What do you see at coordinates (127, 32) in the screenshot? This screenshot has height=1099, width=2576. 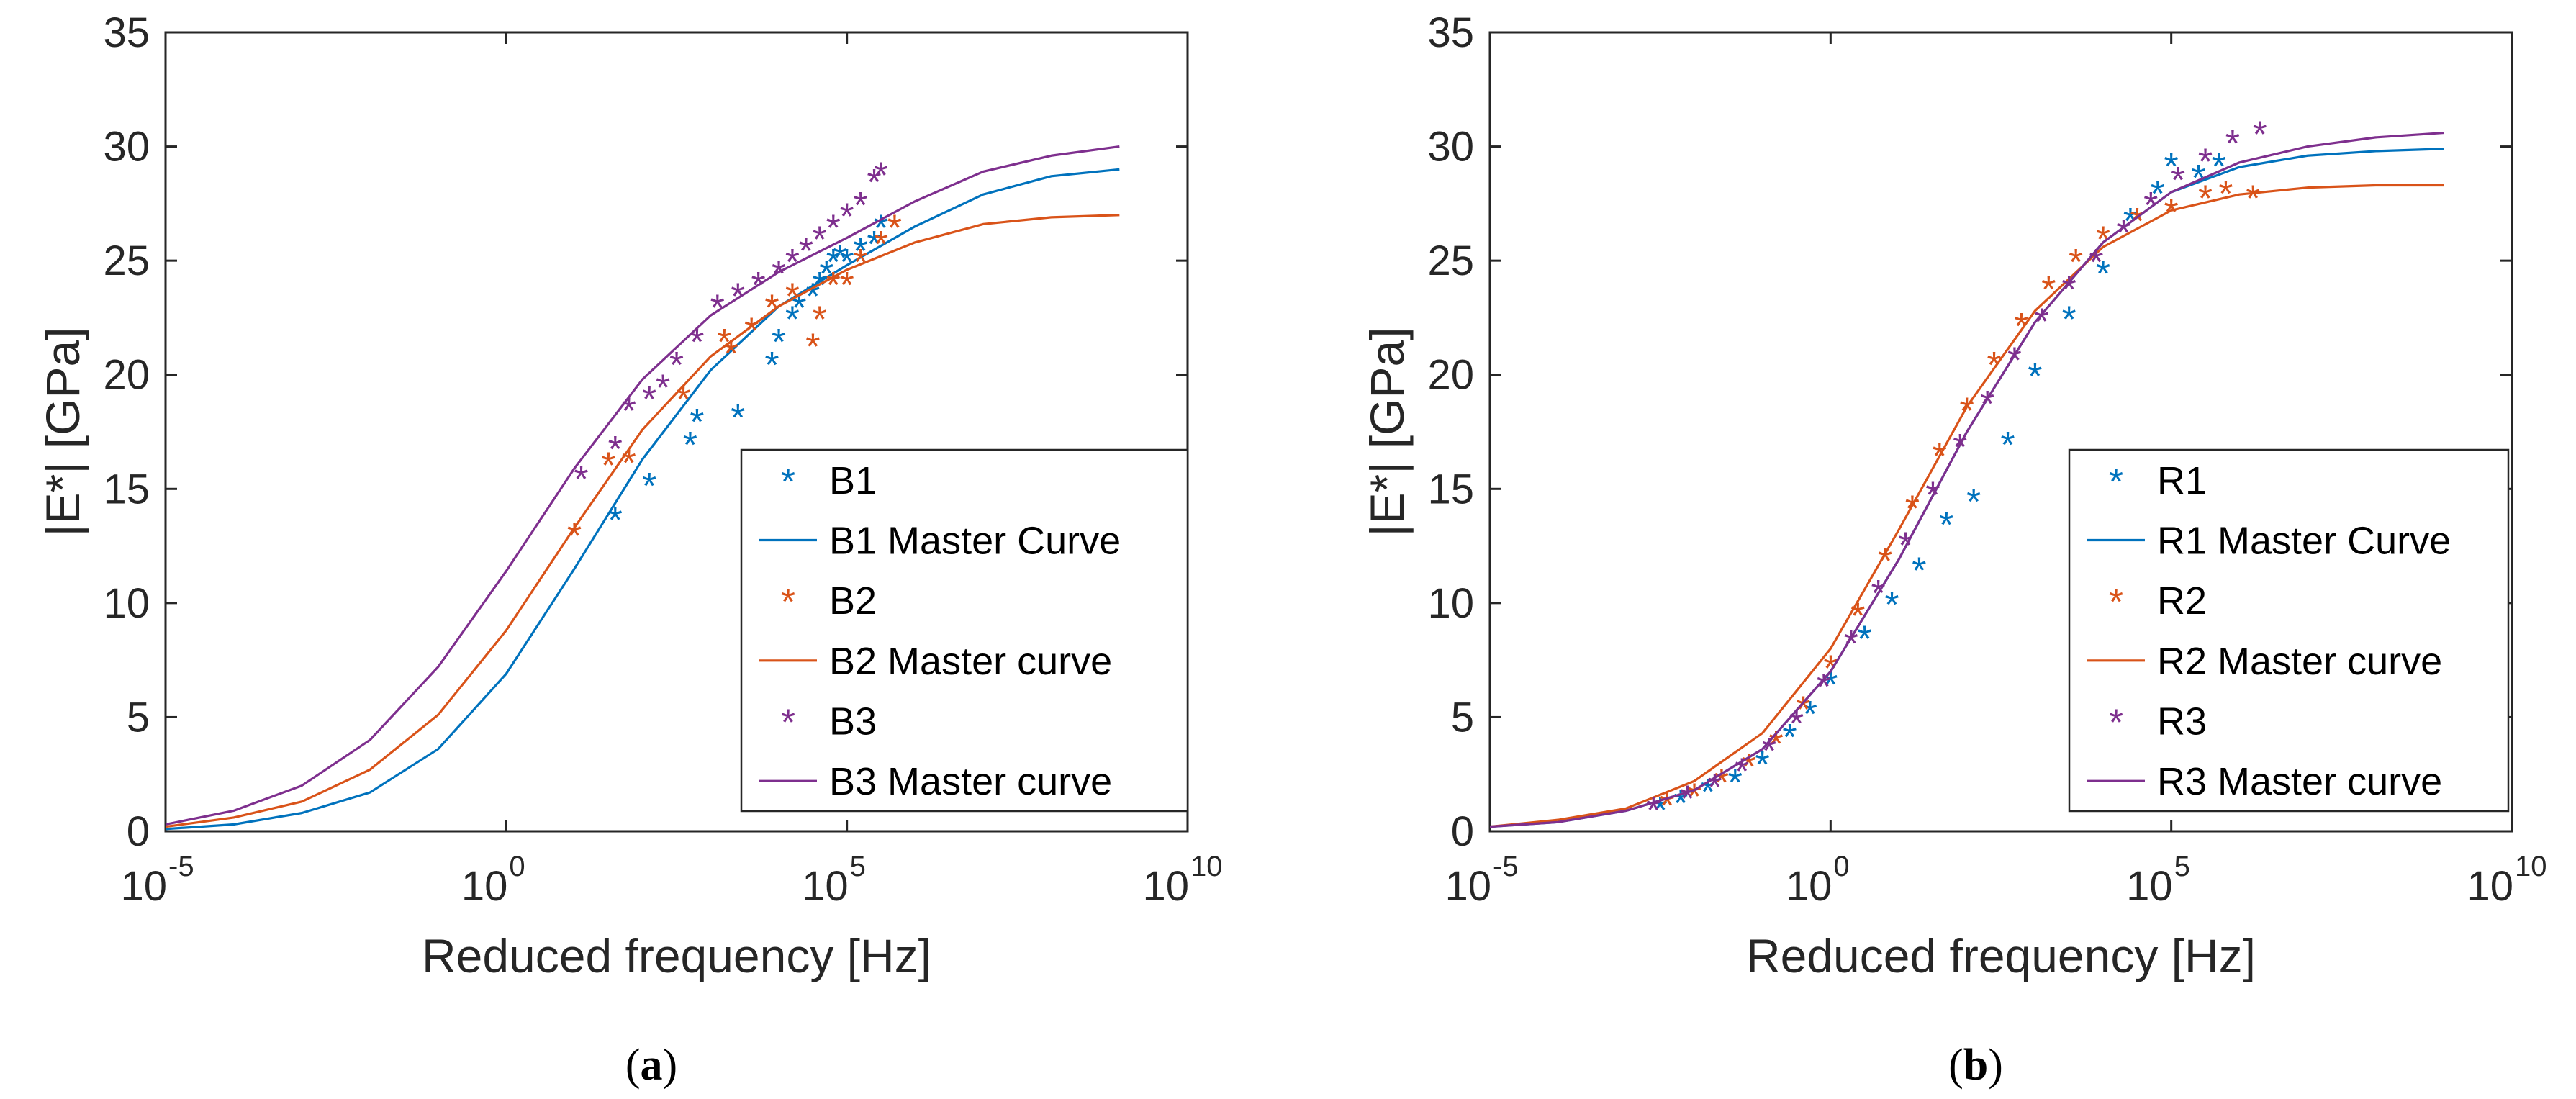 I see `y-tick-label: 35` at bounding box center [127, 32].